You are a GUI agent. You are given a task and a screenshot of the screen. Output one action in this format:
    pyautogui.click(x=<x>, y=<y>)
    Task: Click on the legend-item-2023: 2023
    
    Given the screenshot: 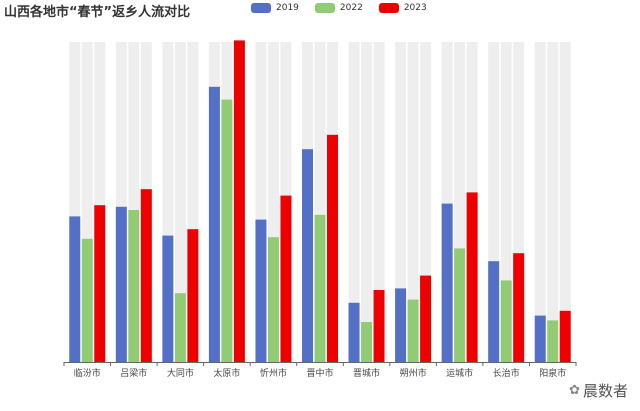 What is the action you would take?
    pyautogui.click(x=402, y=8)
    